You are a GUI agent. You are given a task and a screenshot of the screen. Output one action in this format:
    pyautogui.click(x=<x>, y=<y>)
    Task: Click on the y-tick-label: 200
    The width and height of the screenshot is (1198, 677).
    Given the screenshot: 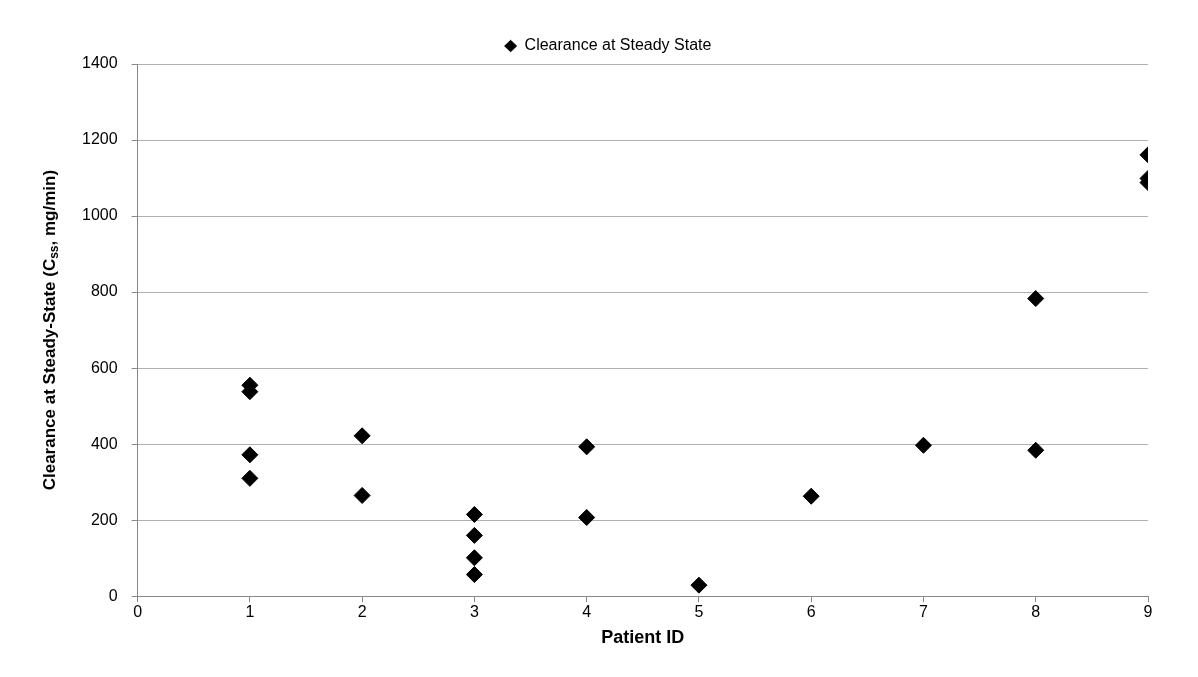 What is the action you would take?
    pyautogui.click(x=104, y=519)
    